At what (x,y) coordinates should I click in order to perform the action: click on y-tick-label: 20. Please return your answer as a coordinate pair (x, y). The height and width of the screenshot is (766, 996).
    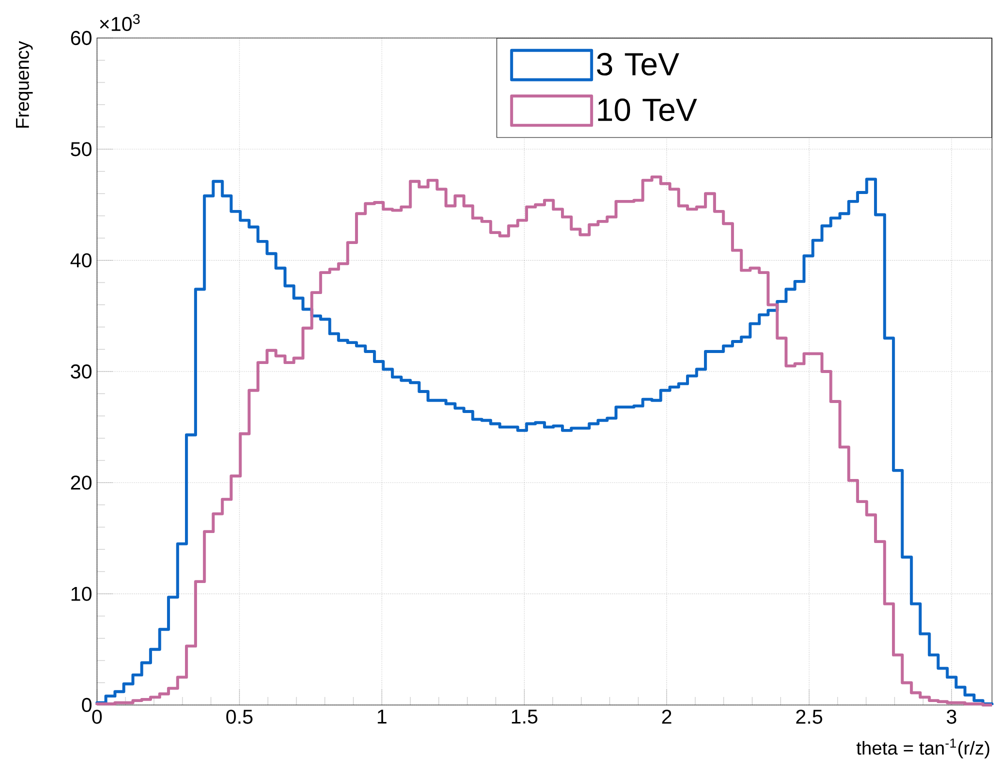
    Looking at the image, I should click on (81, 483).